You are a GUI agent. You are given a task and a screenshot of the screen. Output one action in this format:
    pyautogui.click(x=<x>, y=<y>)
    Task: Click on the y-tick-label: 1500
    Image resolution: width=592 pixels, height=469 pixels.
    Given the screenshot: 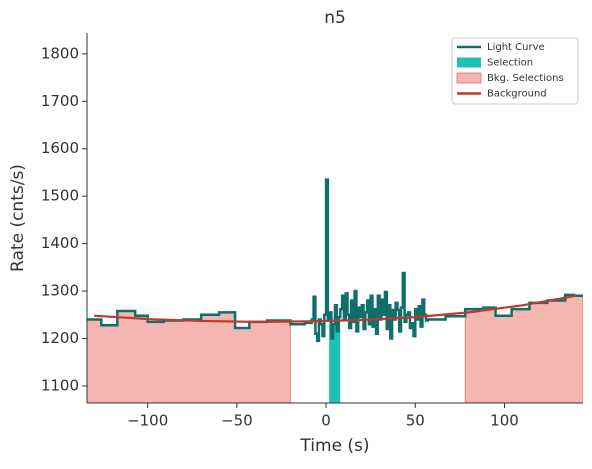 What is the action you would take?
    pyautogui.click(x=60, y=196)
    